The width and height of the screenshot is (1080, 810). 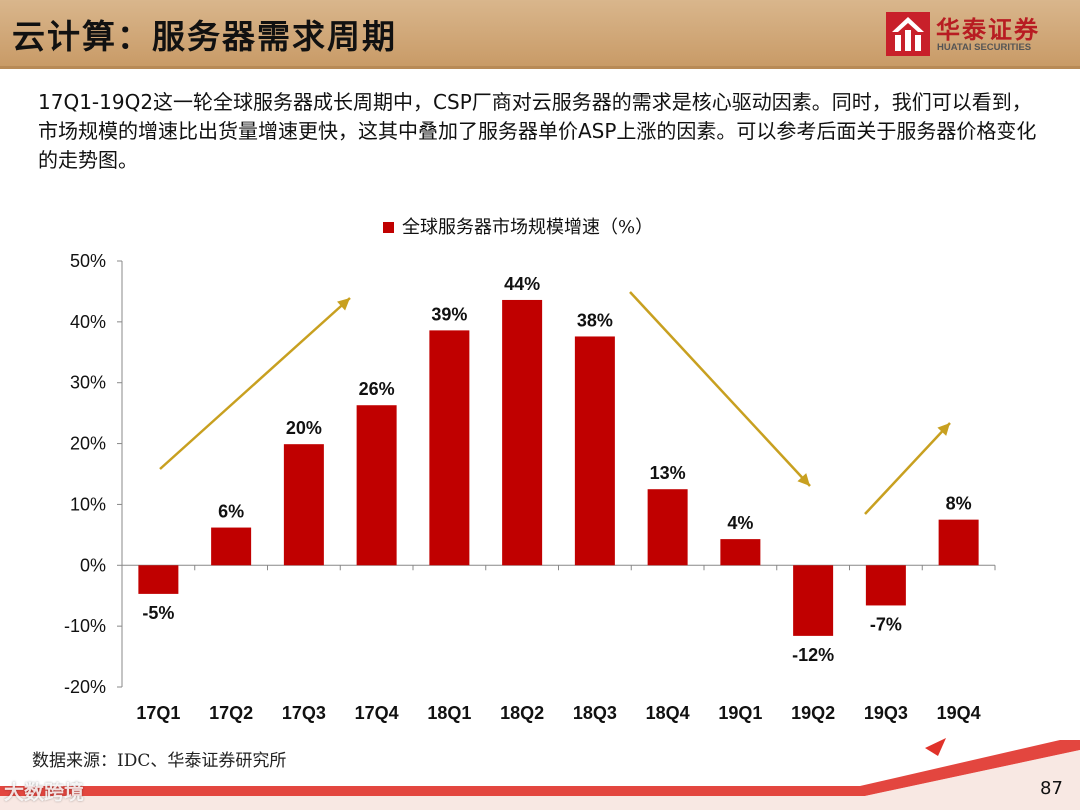 I want to click on data-label: 4%, so click(x=740, y=523).